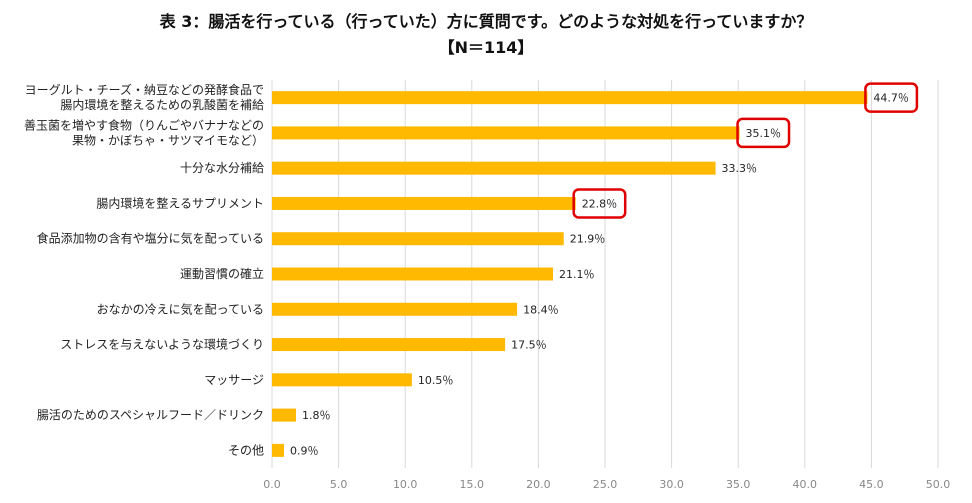 This screenshot has height=503, width=972. Describe the element at coordinates (671, 484) in the screenshot. I see `x-tick-label: 30.0` at that location.